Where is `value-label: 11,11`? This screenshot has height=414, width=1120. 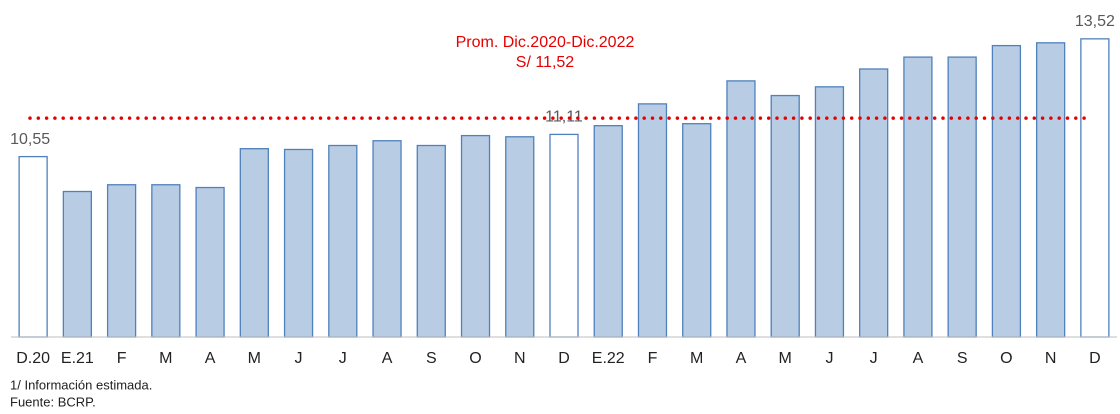
value-label: 11,11 is located at coordinates (564, 117).